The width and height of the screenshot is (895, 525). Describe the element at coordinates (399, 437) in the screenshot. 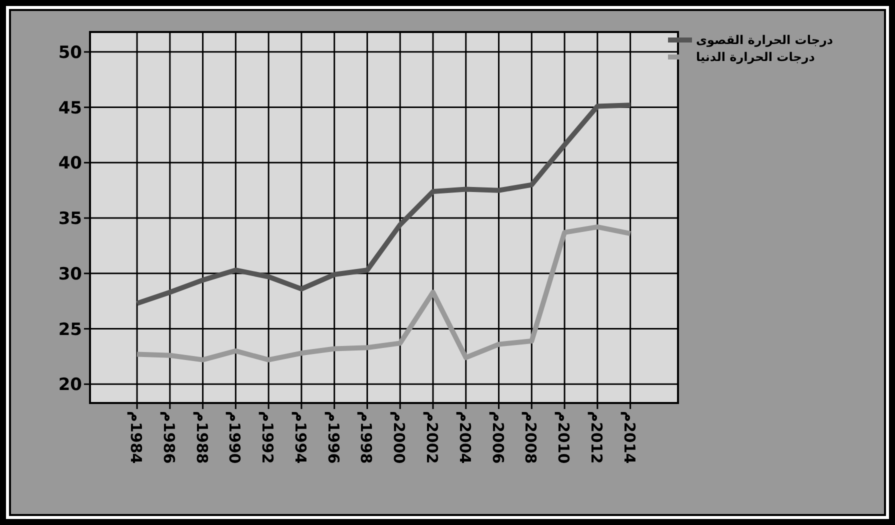

I see `x-tick-label: 2000م` at that location.